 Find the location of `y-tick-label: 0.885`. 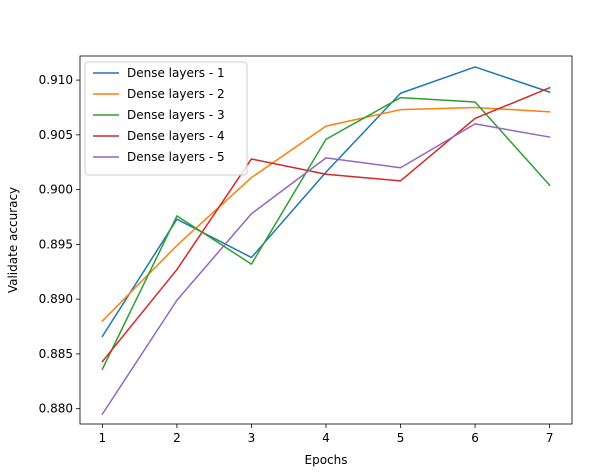

y-tick-label: 0.885 is located at coordinates (56, 354).